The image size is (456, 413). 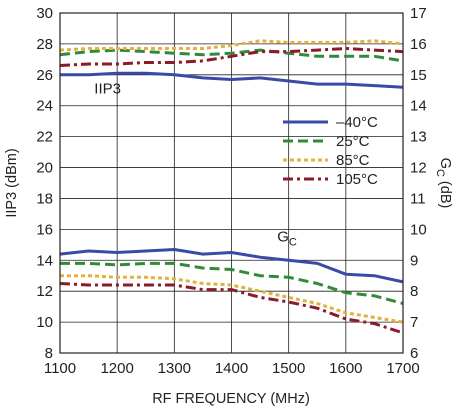 What do you see at coordinates (12, 182) in the screenshot?
I see `y-axis-left-label: IIP3 (dBm)` at bounding box center [12, 182].